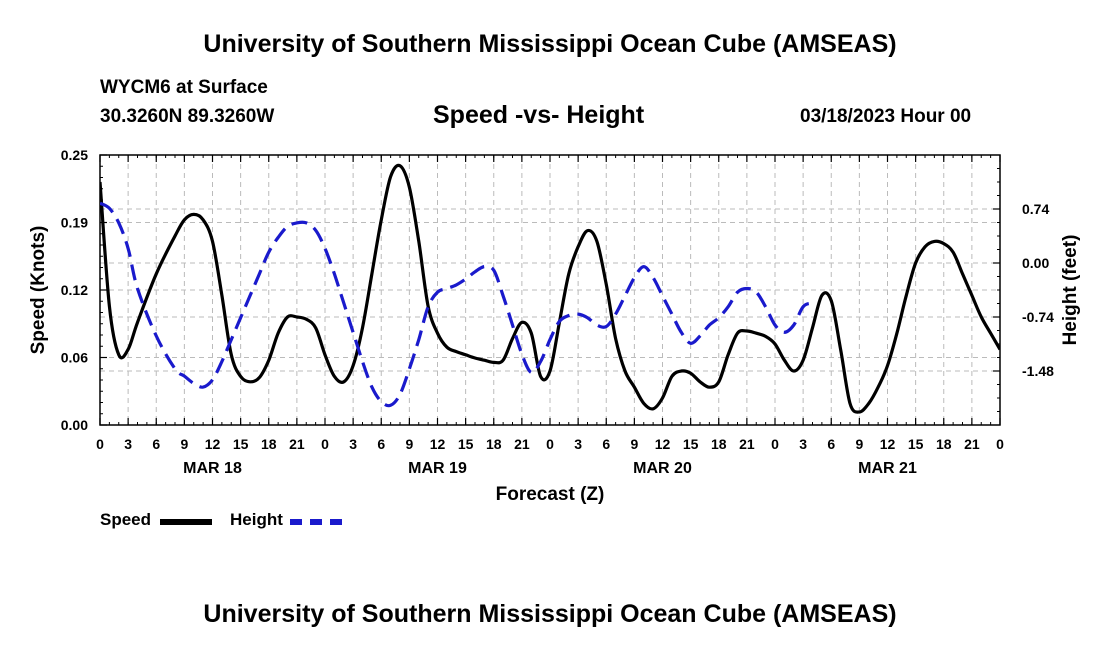 The height and width of the screenshot is (650, 1100). Describe the element at coordinates (1038, 371) in the screenshot. I see `y2-tick-label: -1.48` at that location.